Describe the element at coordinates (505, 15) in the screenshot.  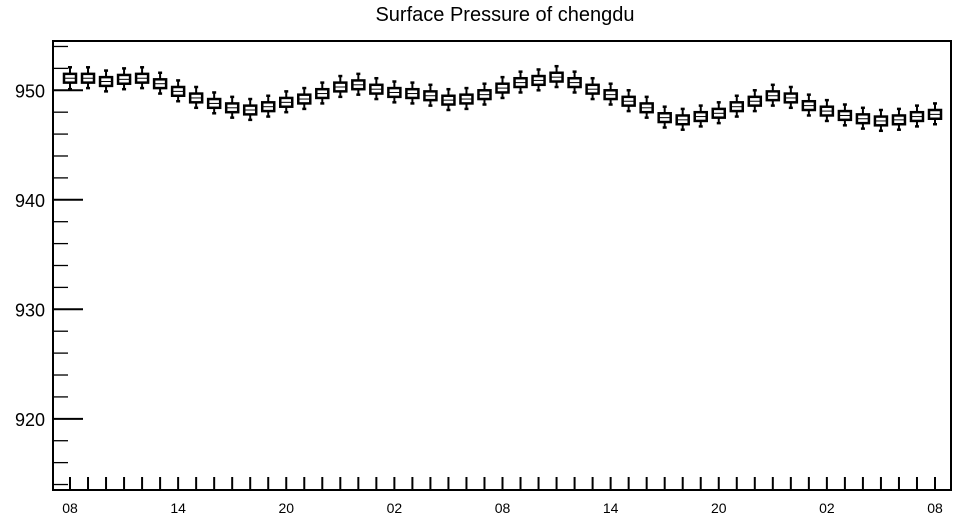
I see `chart-title: Surface Pressure of chengdu` at that location.